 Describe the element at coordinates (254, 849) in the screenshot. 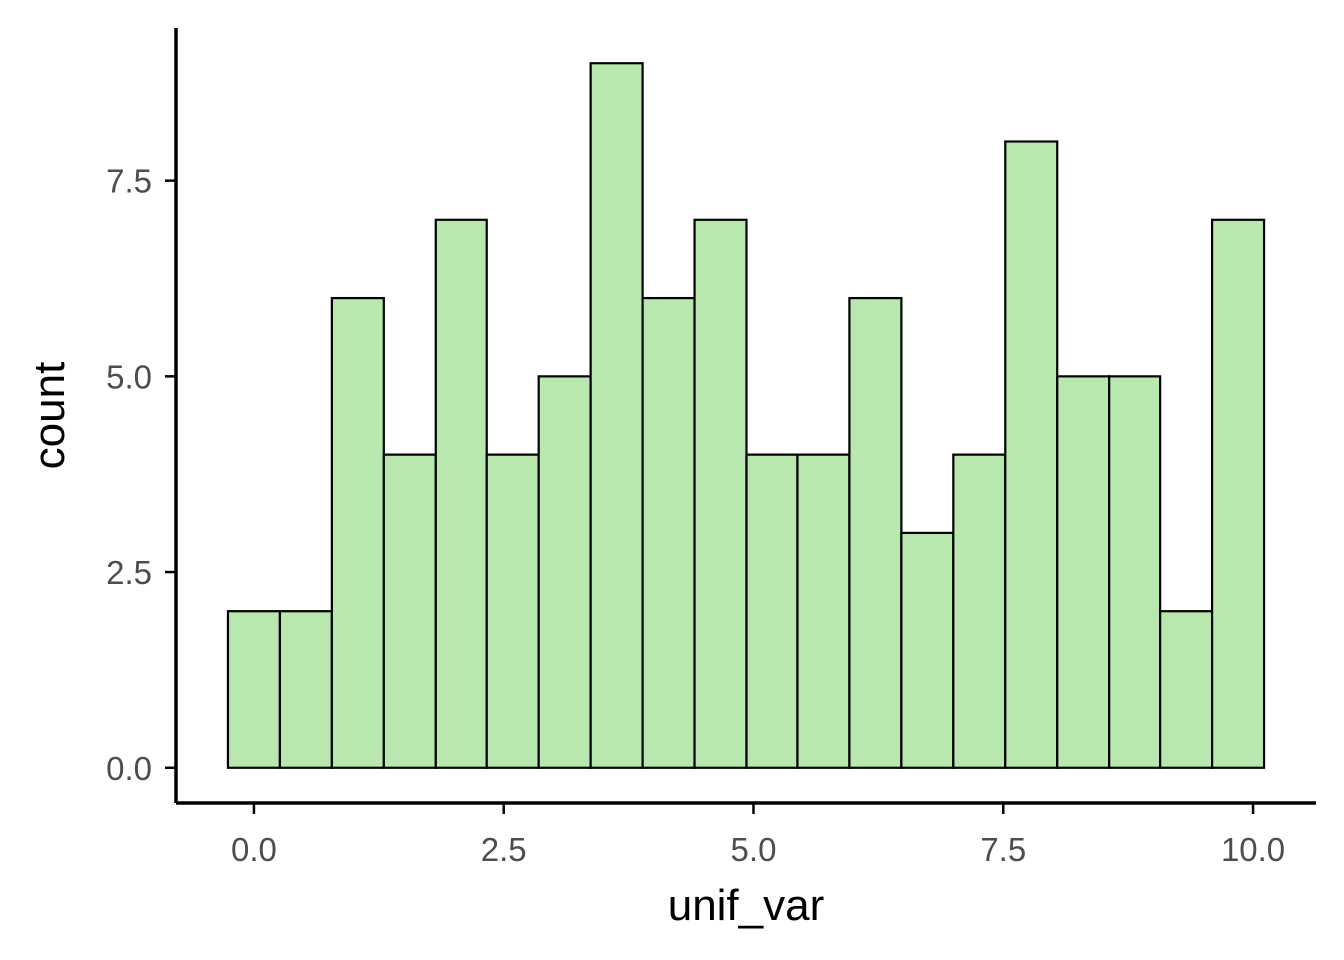

I see `x-tick-label-0: 0.0` at that location.